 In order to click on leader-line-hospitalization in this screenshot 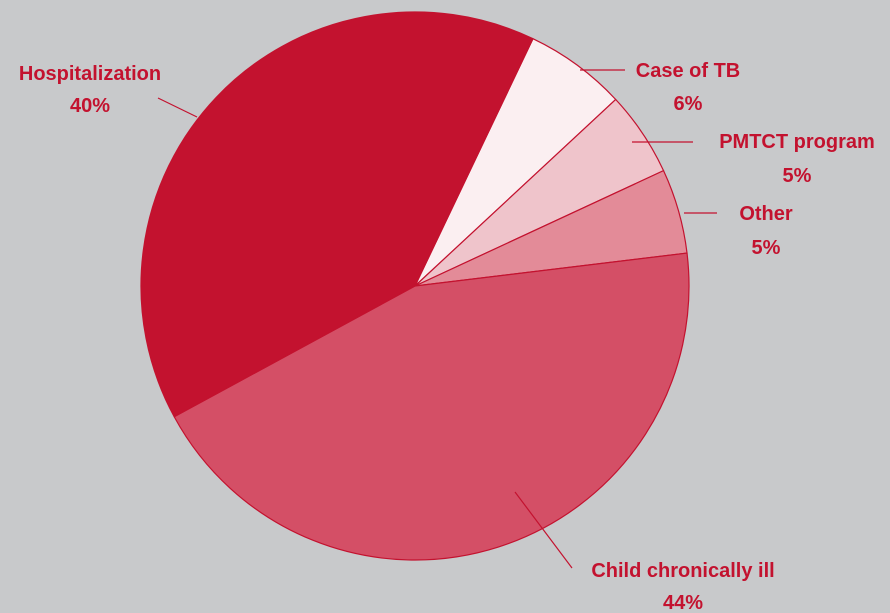, I will do `click(177, 107)`.